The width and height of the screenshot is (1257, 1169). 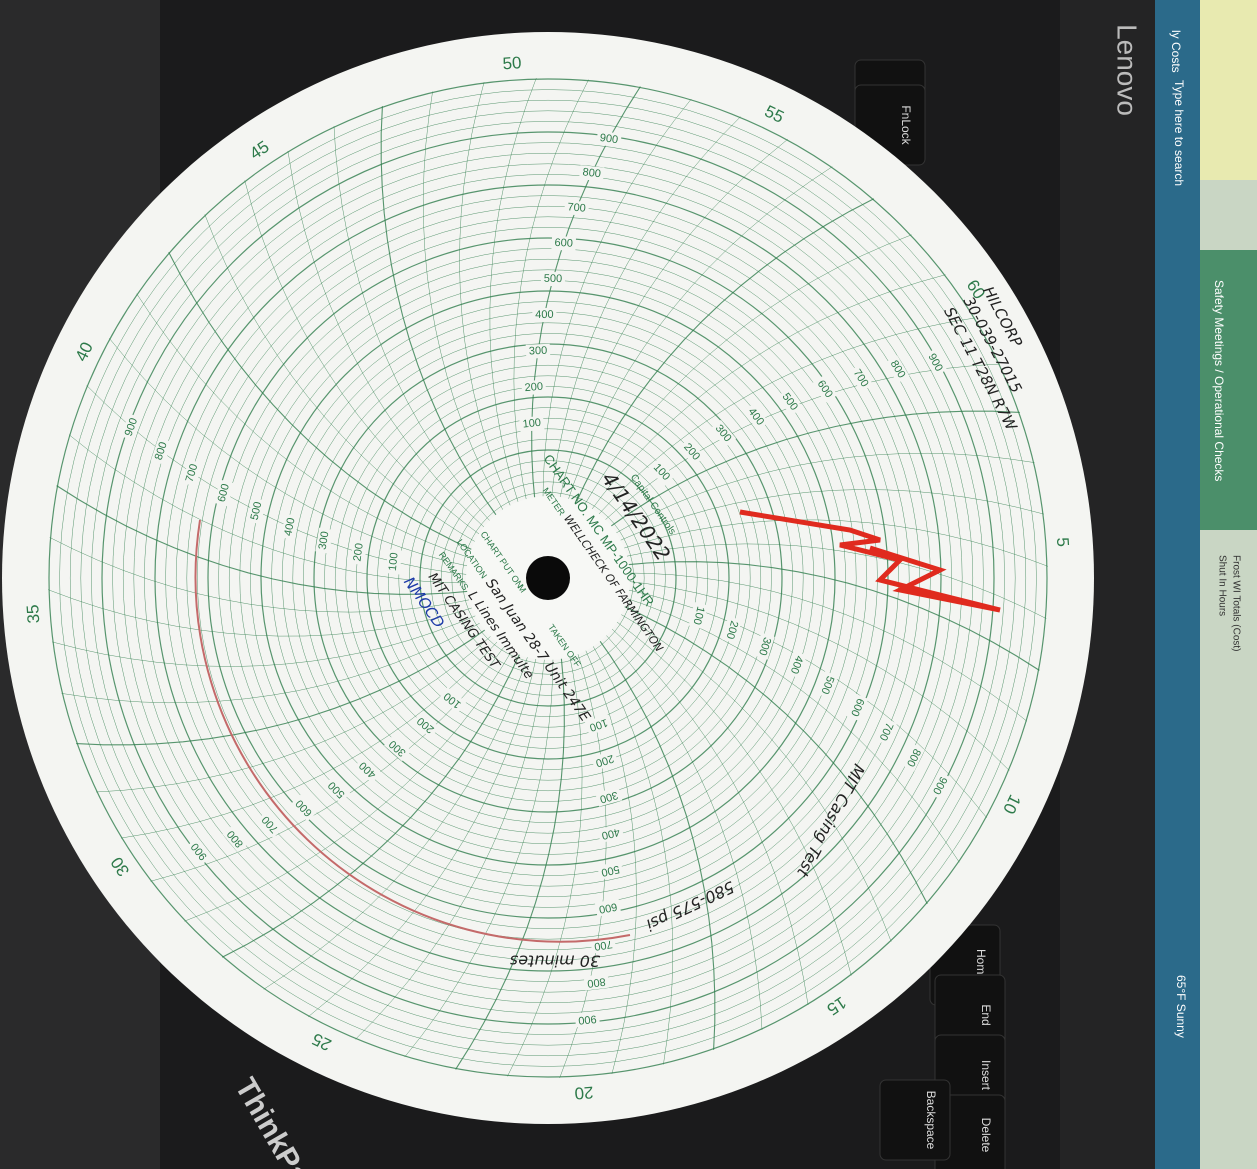 I want to click on weather: 65°F Sunny, so click(x=1181, y=1006).